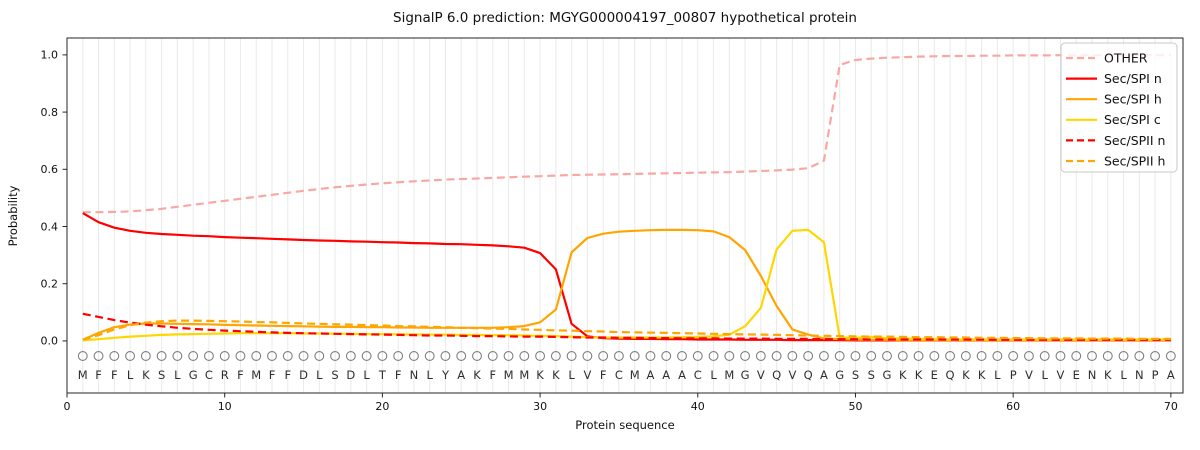 Image resolution: width=1200 pixels, height=450 pixels. Describe the element at coordinates (1013, 406) in the screenshot. I see `x-tick-label: 60` at that location.